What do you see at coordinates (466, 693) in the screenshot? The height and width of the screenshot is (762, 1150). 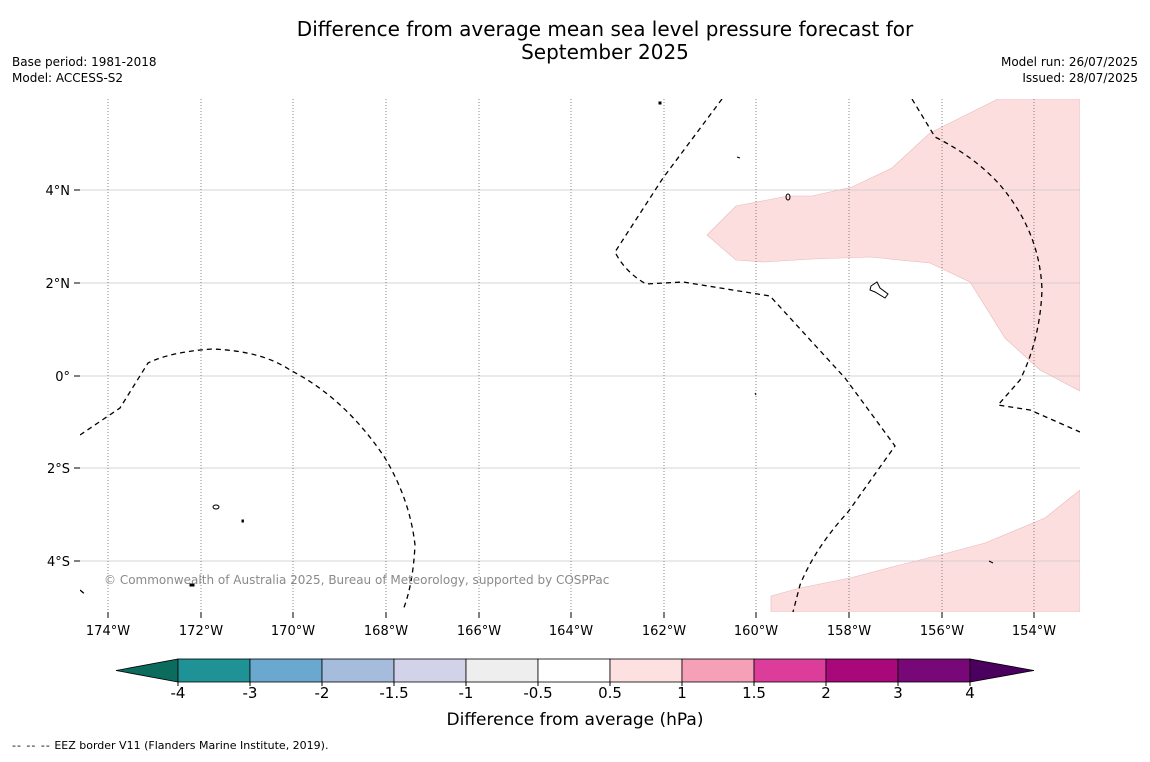 I see `colorbar-tick-label: -1` at bounding box center [466, 693].